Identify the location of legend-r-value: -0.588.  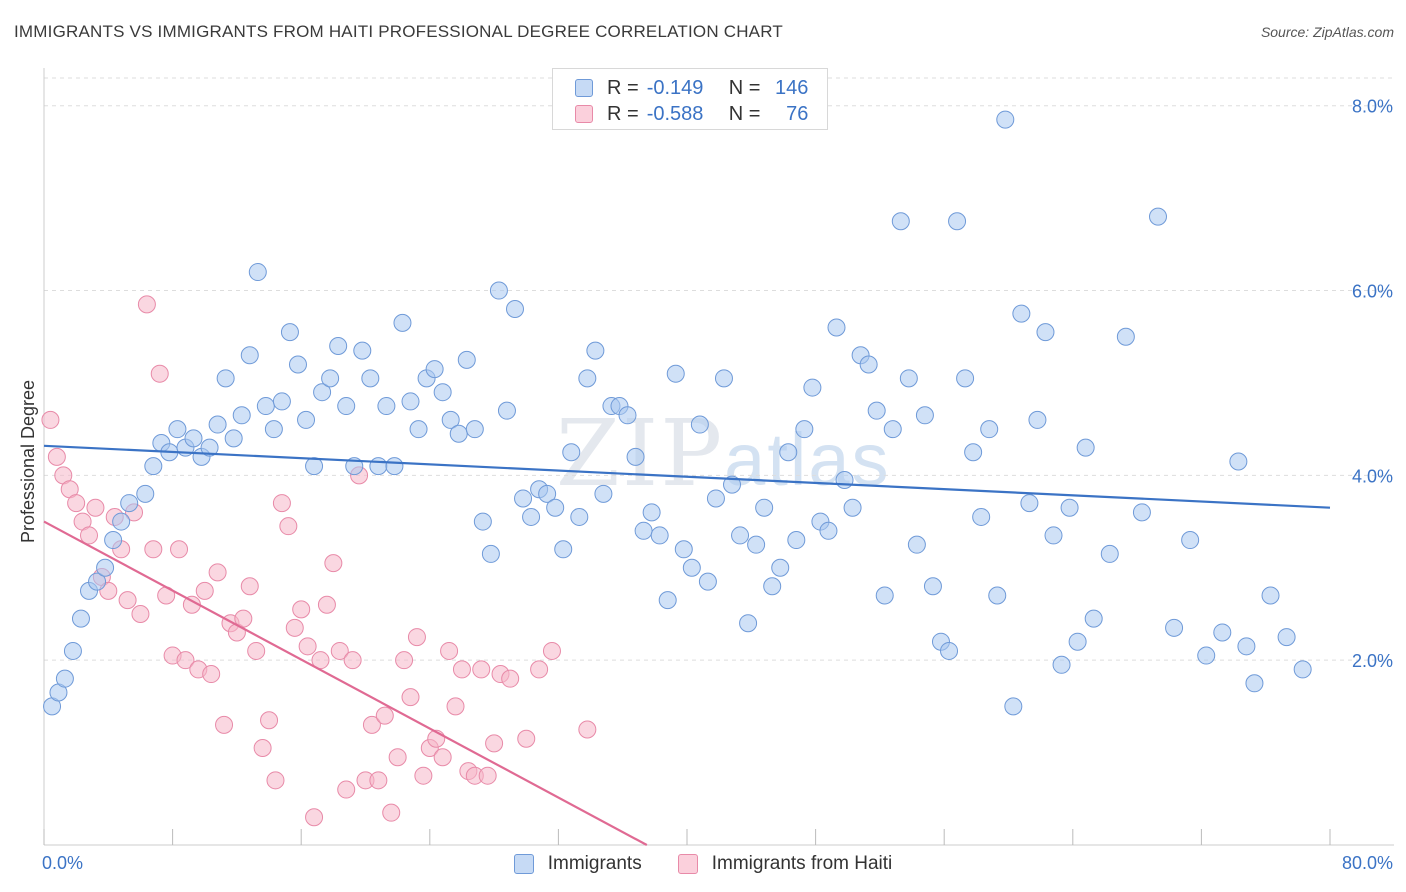
(675, 113).